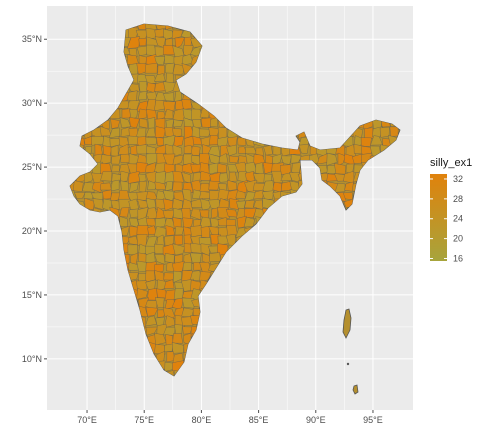 Image resolution: width=504 pixels, height=432 pixels. I want to click on x-axis: 70°E 75°E 80°E 85°E 90°E 95°E, so click(230, 417).